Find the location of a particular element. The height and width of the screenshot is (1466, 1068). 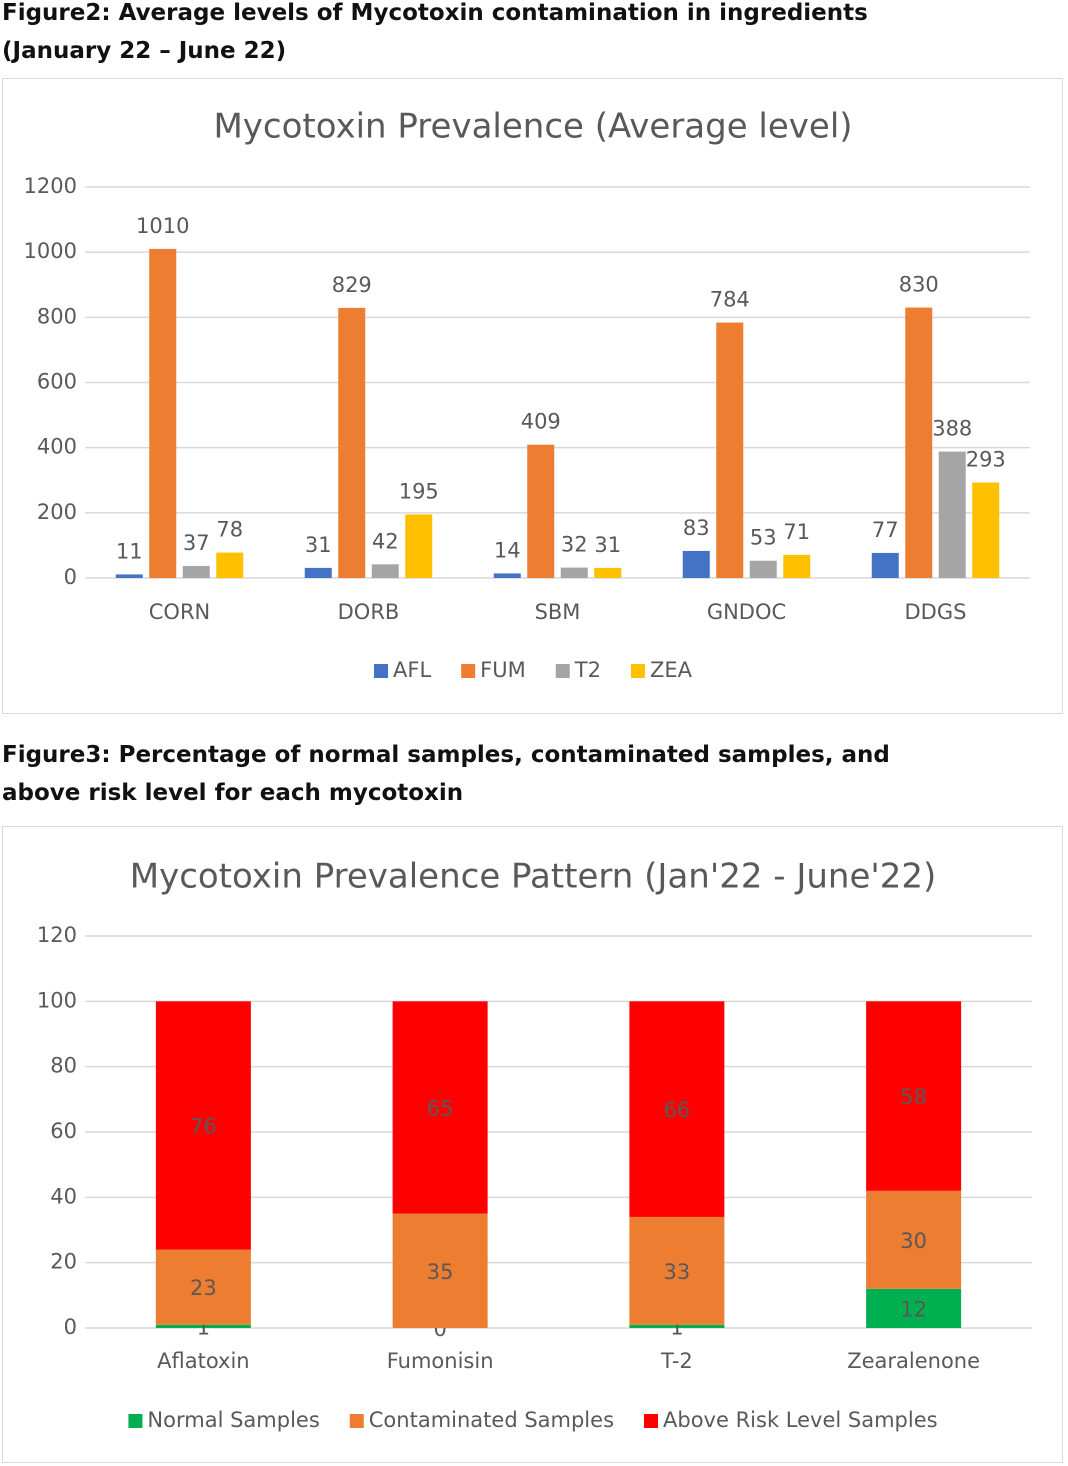

data-label: 78 is located at coordinates (229, 530).